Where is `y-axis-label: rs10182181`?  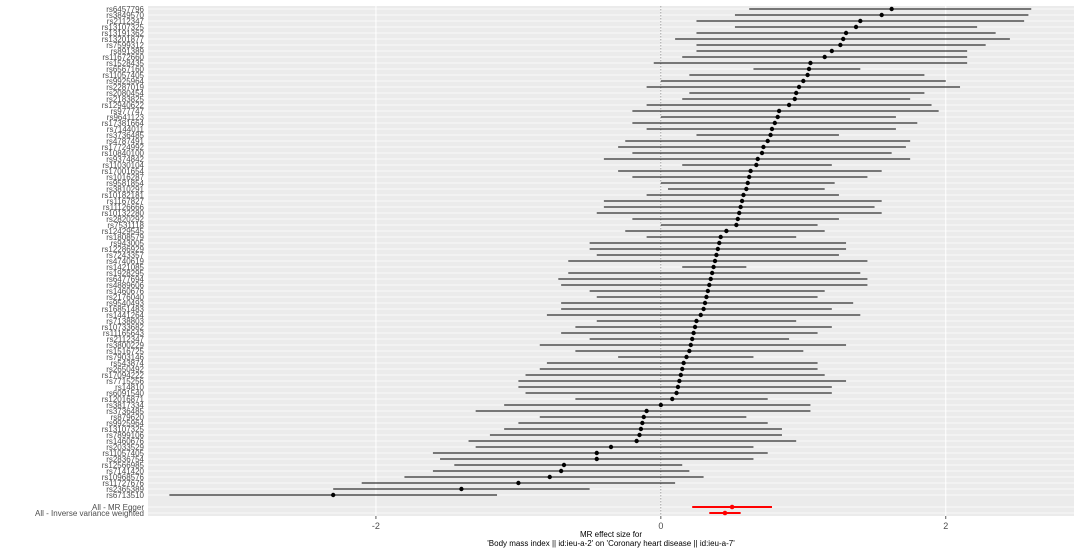 y-axis-label: rs10182181 is located at coordinates (123, 195).